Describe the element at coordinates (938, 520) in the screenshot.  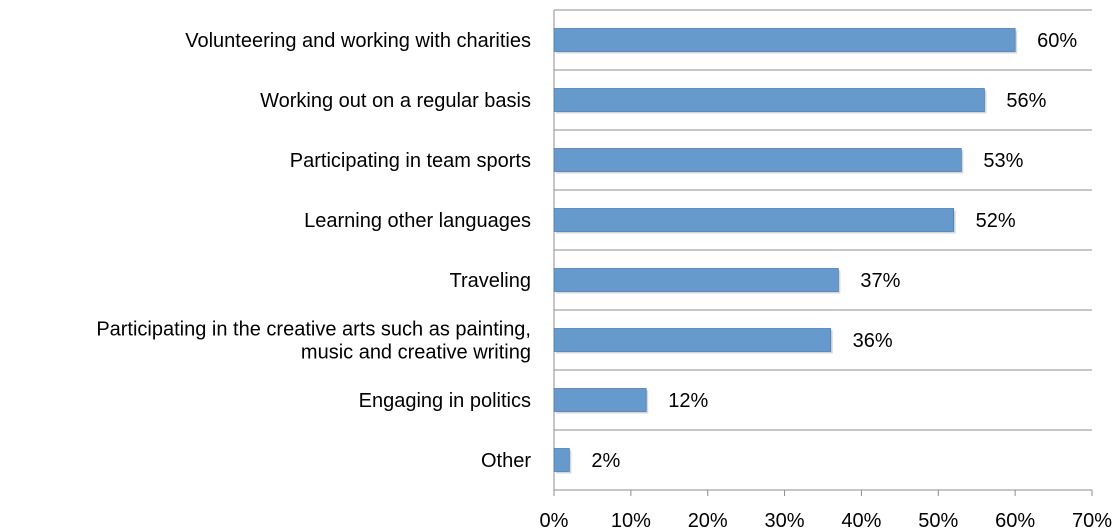
I see `x-tick-label: 50%` at that location.